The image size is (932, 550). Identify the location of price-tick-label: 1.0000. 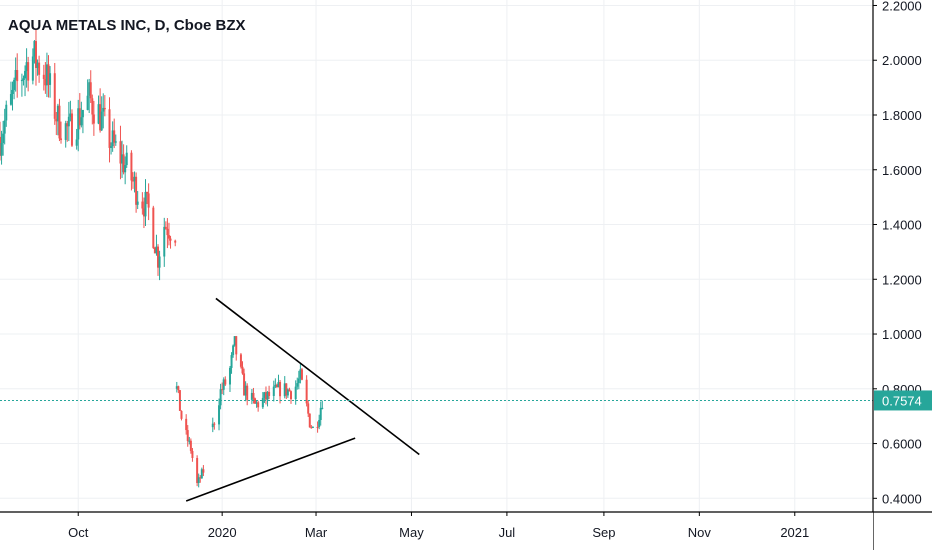
(902, 334).